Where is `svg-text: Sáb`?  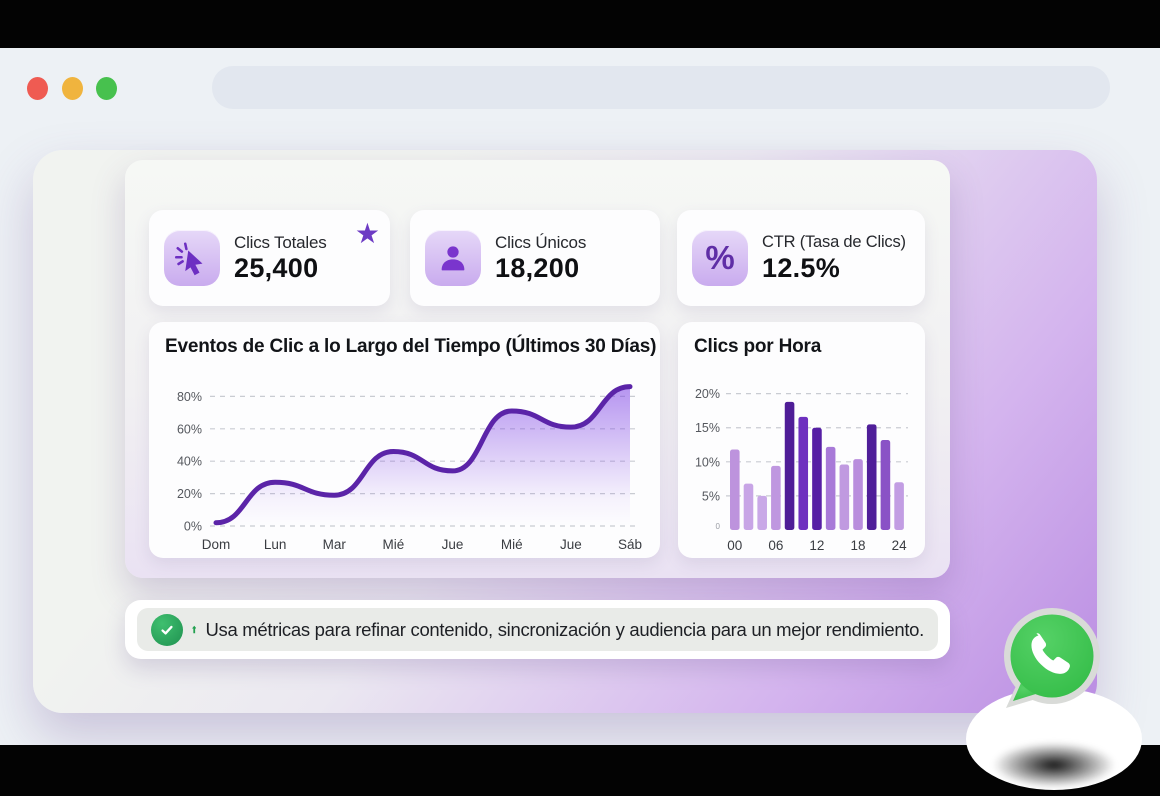 svg-text: Sáb is located at coordinates (630, 544).